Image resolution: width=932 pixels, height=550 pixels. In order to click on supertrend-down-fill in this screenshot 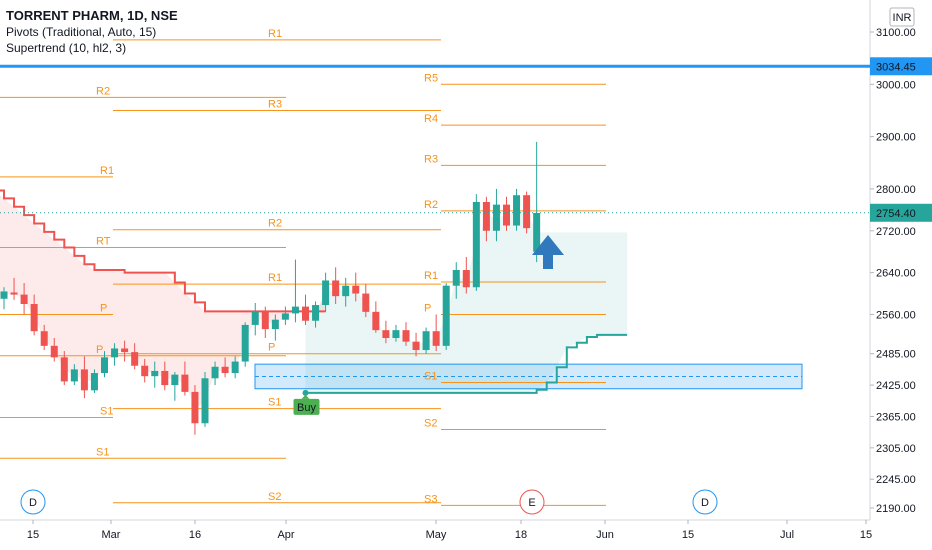, I will do `click(163, 301)`.